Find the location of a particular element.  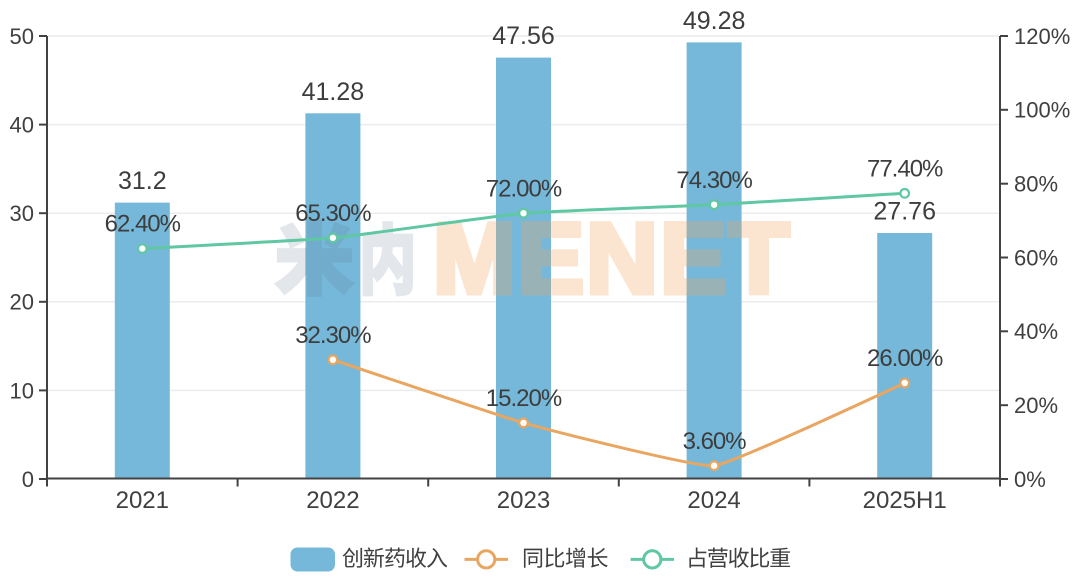

svg-text: 26.00% is located at coordinates (905, 358).